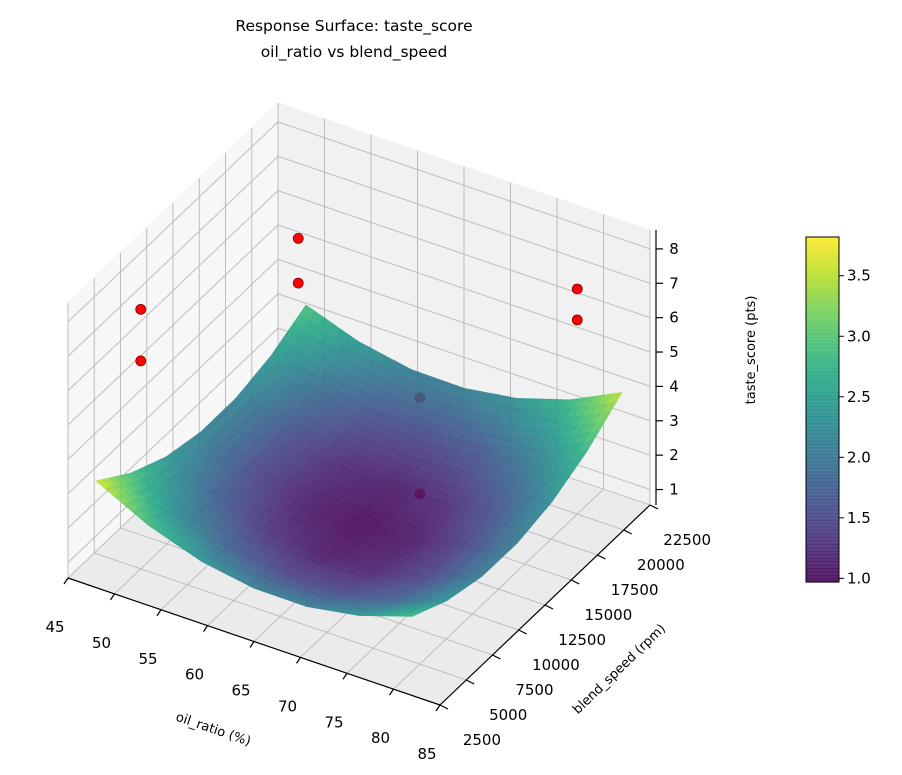 This screenshot has width=902, height=775. What do you see at coordinates (674, 352) in the screenshot?
I see `z-tick-label: 5` at bounding box center [674, 352].